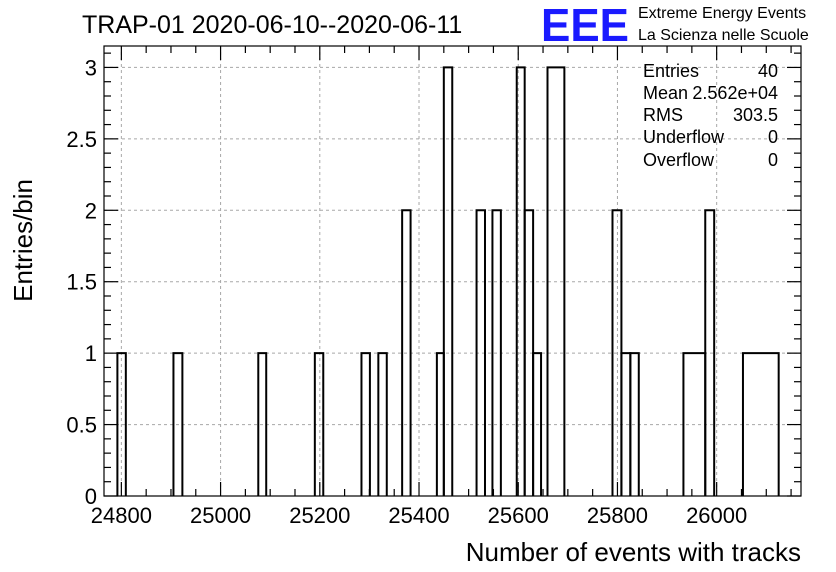 The image size is (836, 572). What do you see at coordinates (272, 25) in the screenshot?
I see `chart-title: TRAP-01 2020-06-10--2020-06-11` at bounding box center [272, 25].